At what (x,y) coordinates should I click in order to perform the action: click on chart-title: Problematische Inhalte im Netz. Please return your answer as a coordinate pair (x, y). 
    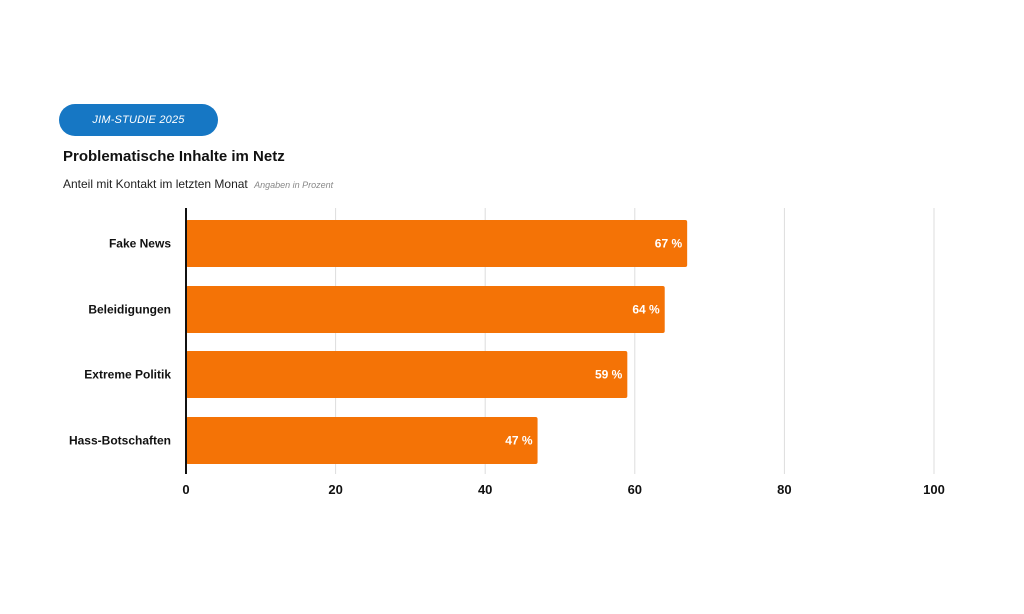
    Looking at the image, I should click on (174, 156).